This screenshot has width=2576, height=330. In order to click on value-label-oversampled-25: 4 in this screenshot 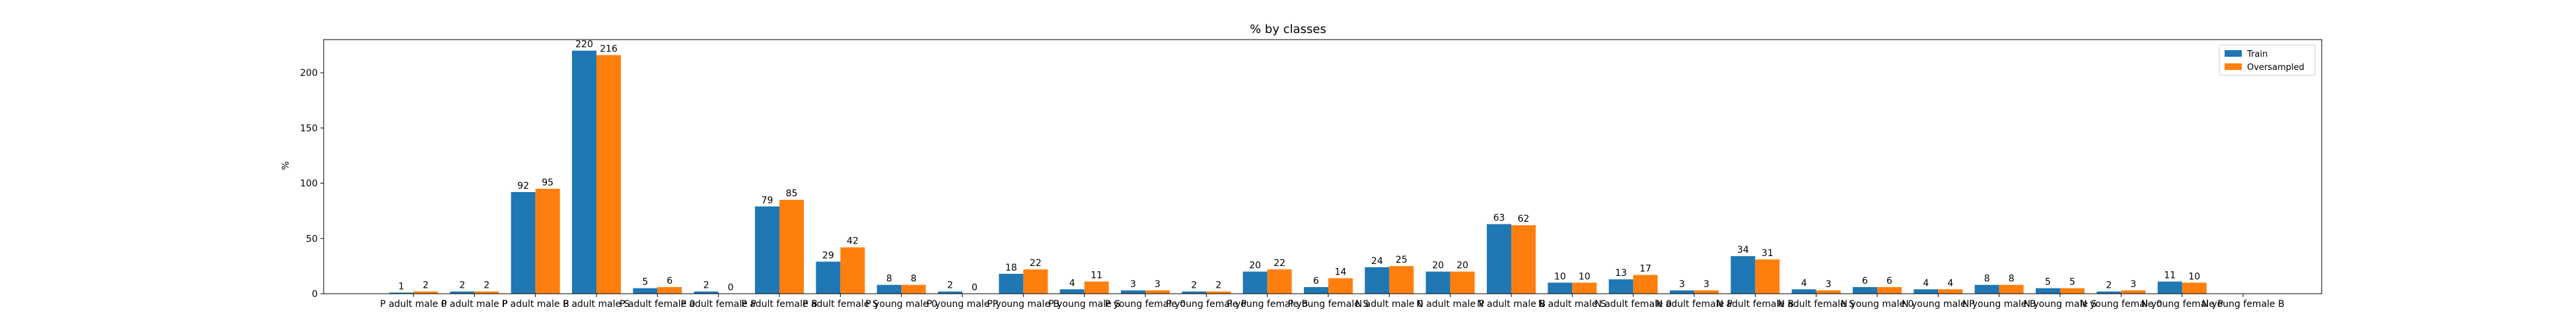, I will do `click(1950, 283)`.